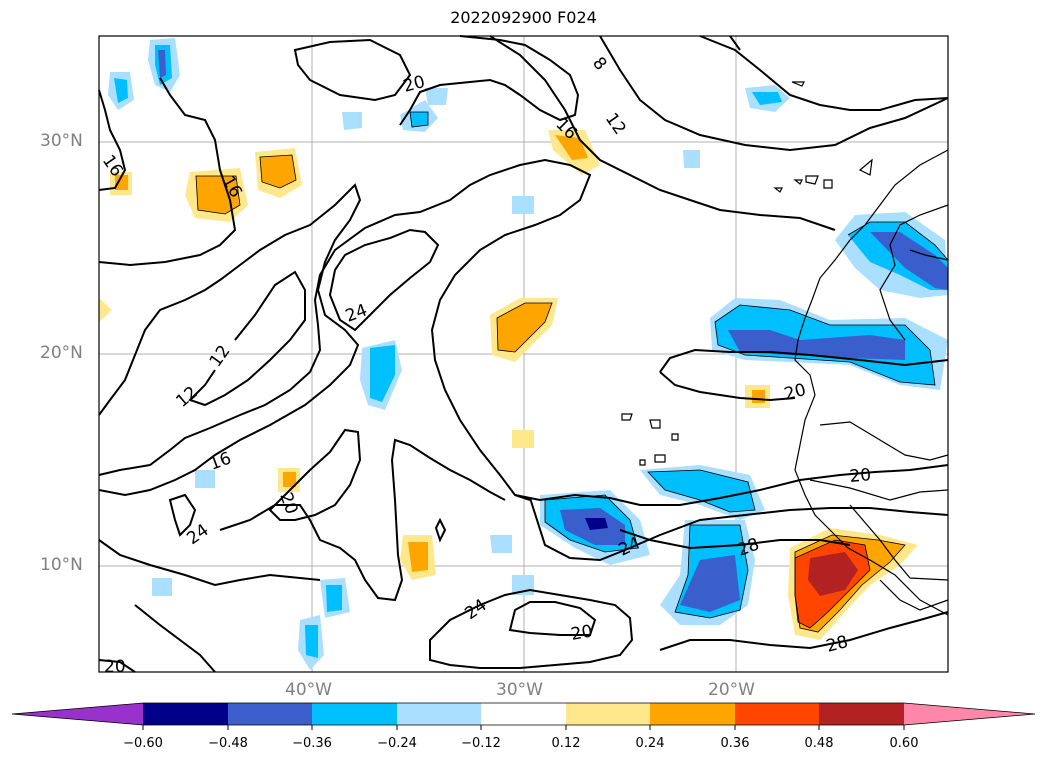  I want to click on colorbar-tick: 0.24, so click(650, 743).